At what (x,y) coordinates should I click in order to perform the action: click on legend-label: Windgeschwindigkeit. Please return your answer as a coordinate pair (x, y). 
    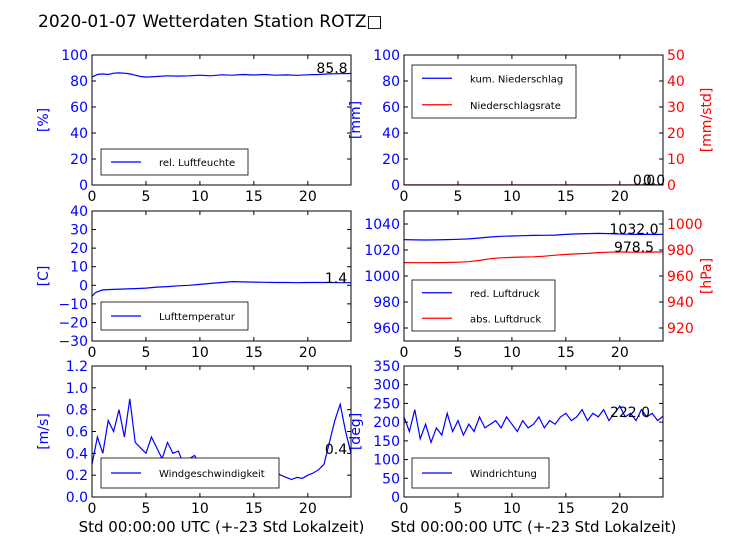
    Looking at the image, I should click on (212, 474).